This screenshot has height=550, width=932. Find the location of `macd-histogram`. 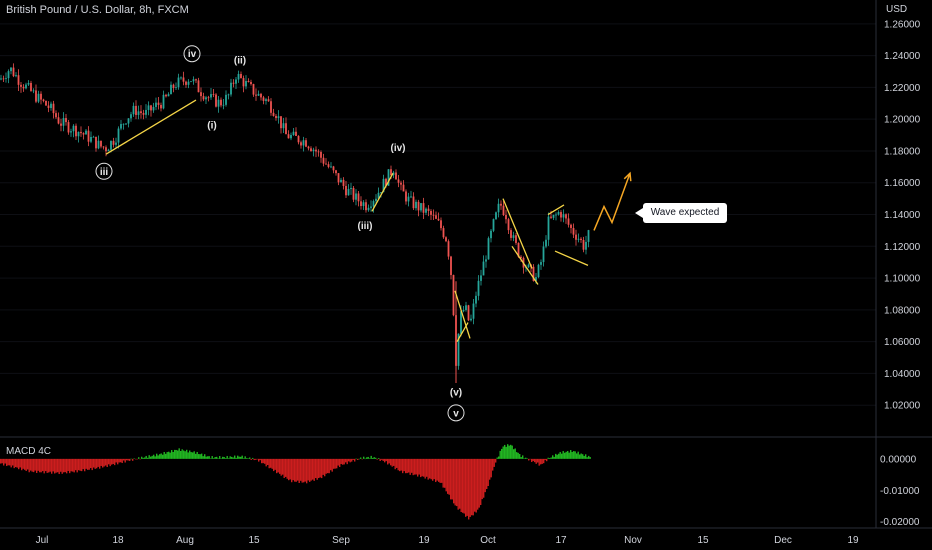

macd-histogram is located at coordinates (295, 482).